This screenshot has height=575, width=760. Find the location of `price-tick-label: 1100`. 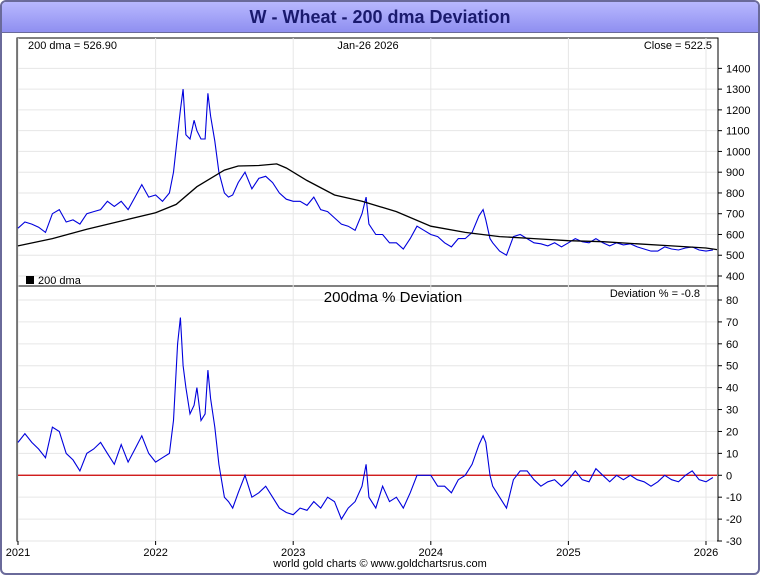

price-tick-label: 1100 is located at coordinates (738, 132).